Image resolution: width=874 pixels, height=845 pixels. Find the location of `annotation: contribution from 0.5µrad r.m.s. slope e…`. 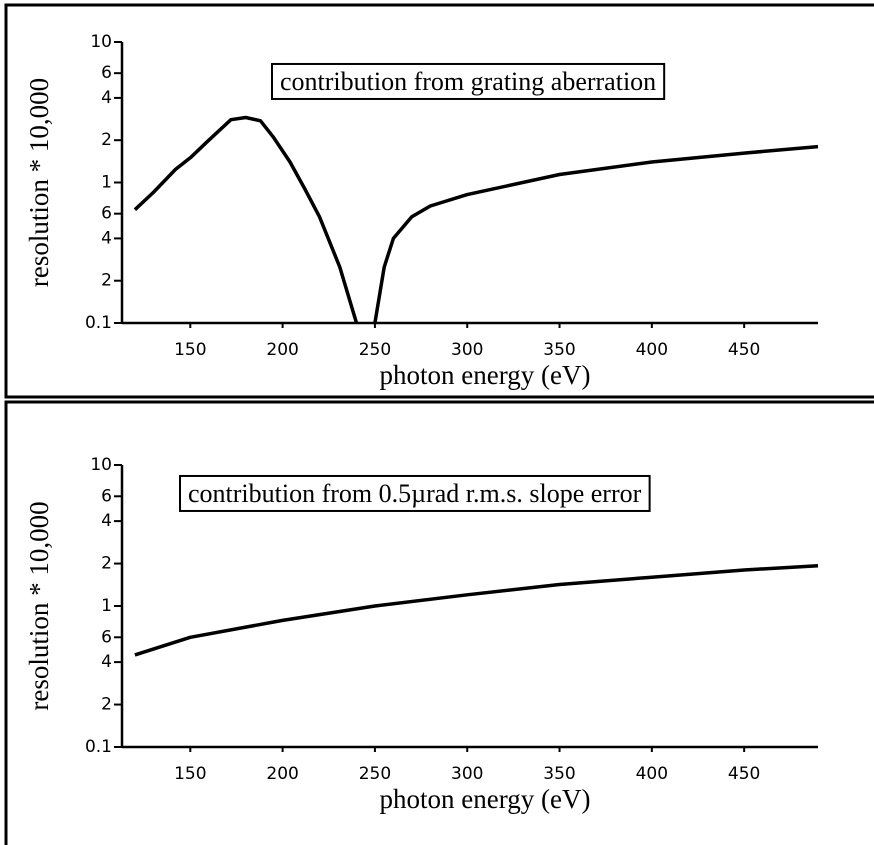

annotation: contribution from 0.5µrad r.m.s. slope e… is located at coordinates (415, 493).